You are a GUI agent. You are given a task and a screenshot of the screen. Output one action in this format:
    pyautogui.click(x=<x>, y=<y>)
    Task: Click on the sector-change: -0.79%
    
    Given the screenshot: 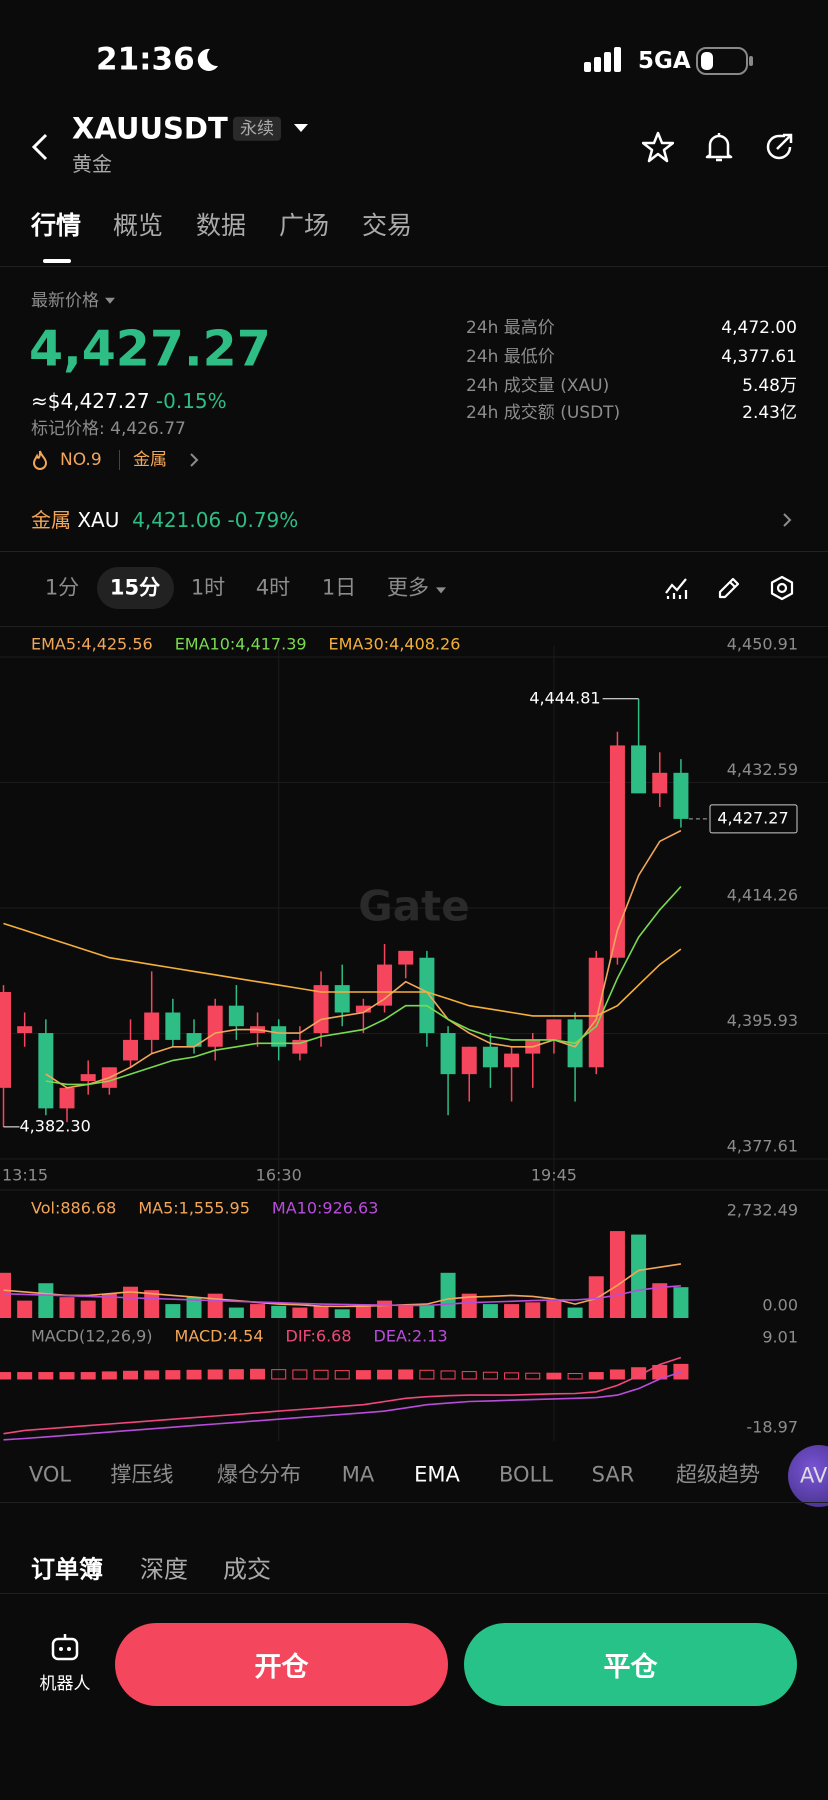 What is the action you would take?
    pyautogui.click(x=263, y=520)
    